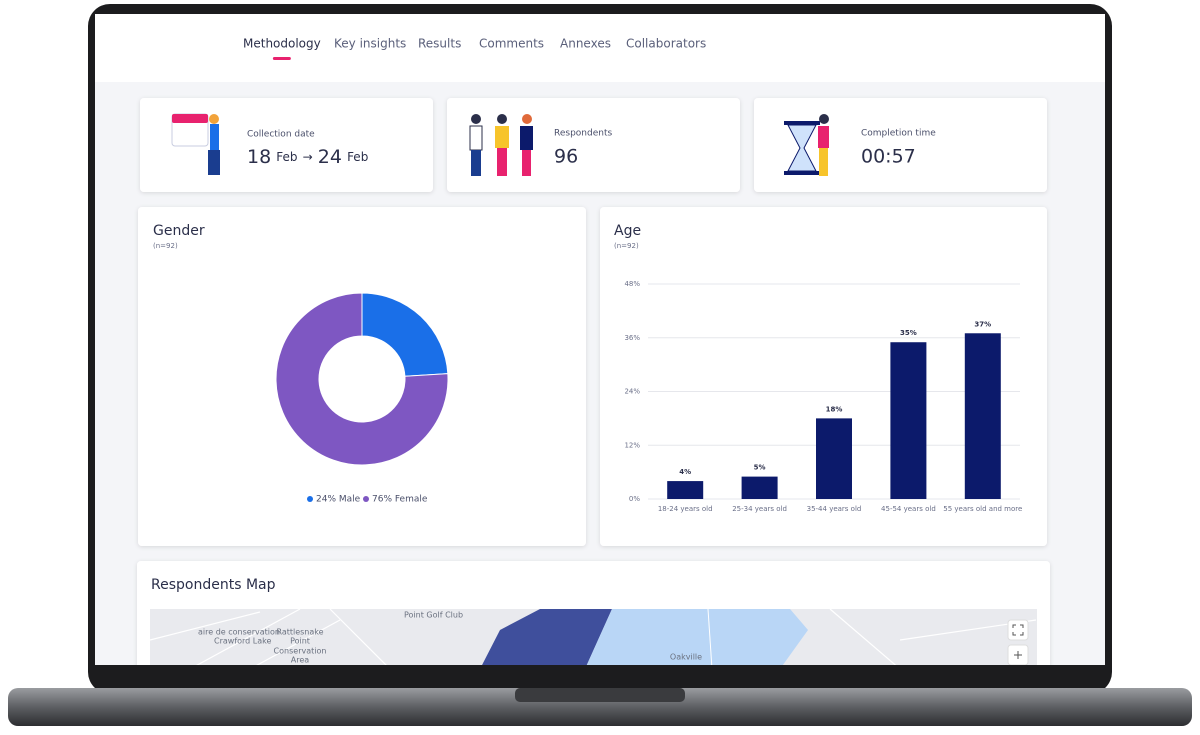 The height and width of the screenshot is (735, 1200). What do you see at coordinates (908, 333) in the screenshot?
I see `value-label: 35%` at bounding box center [908, 333].